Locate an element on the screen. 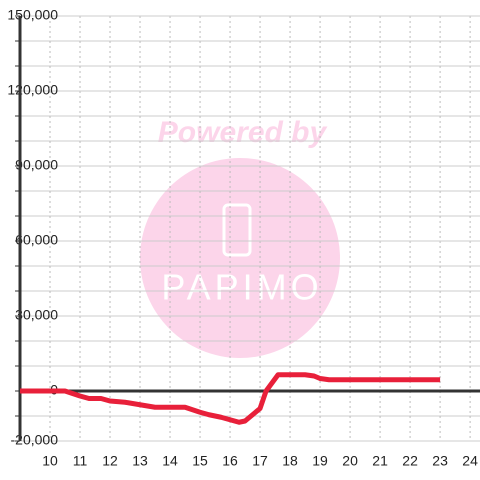 This screenshot has width=480, height=480. x-tick-label: 21 is located at coordinates (380, 461).